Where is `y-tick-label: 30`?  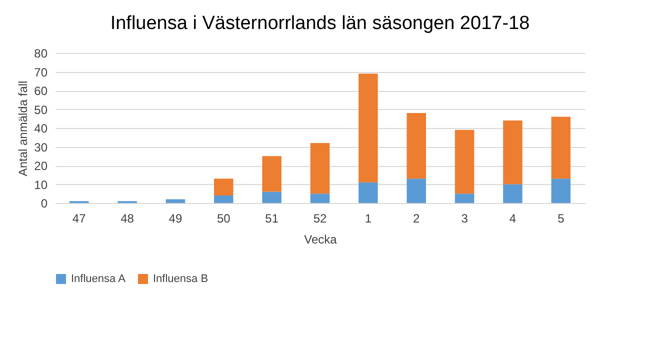 y-tick-label: 30 is located at coordinates (41, 147).